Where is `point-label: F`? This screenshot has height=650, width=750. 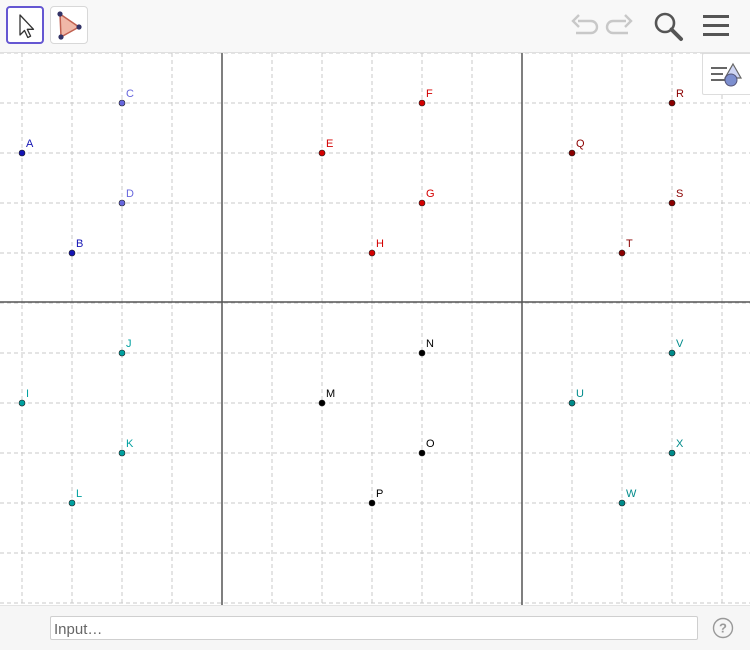 point-label: F is located at coordinates (429, 94).